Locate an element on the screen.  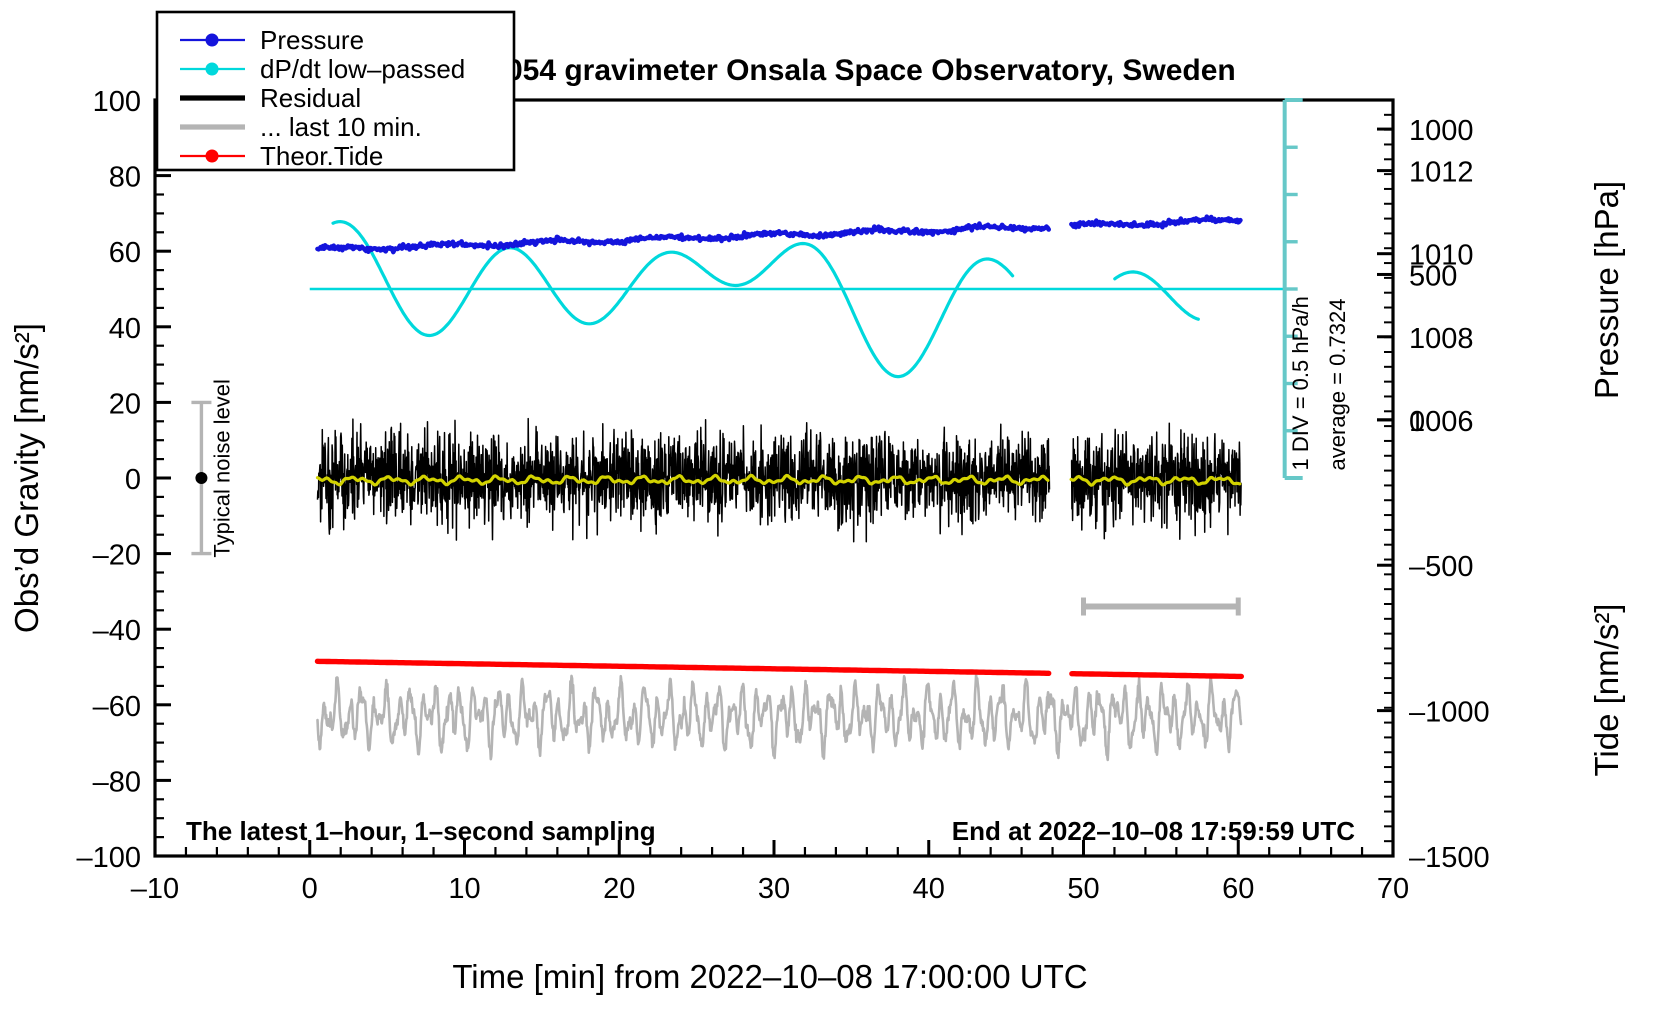
x-tick-label: –10 is located at coordinates (155, 889).